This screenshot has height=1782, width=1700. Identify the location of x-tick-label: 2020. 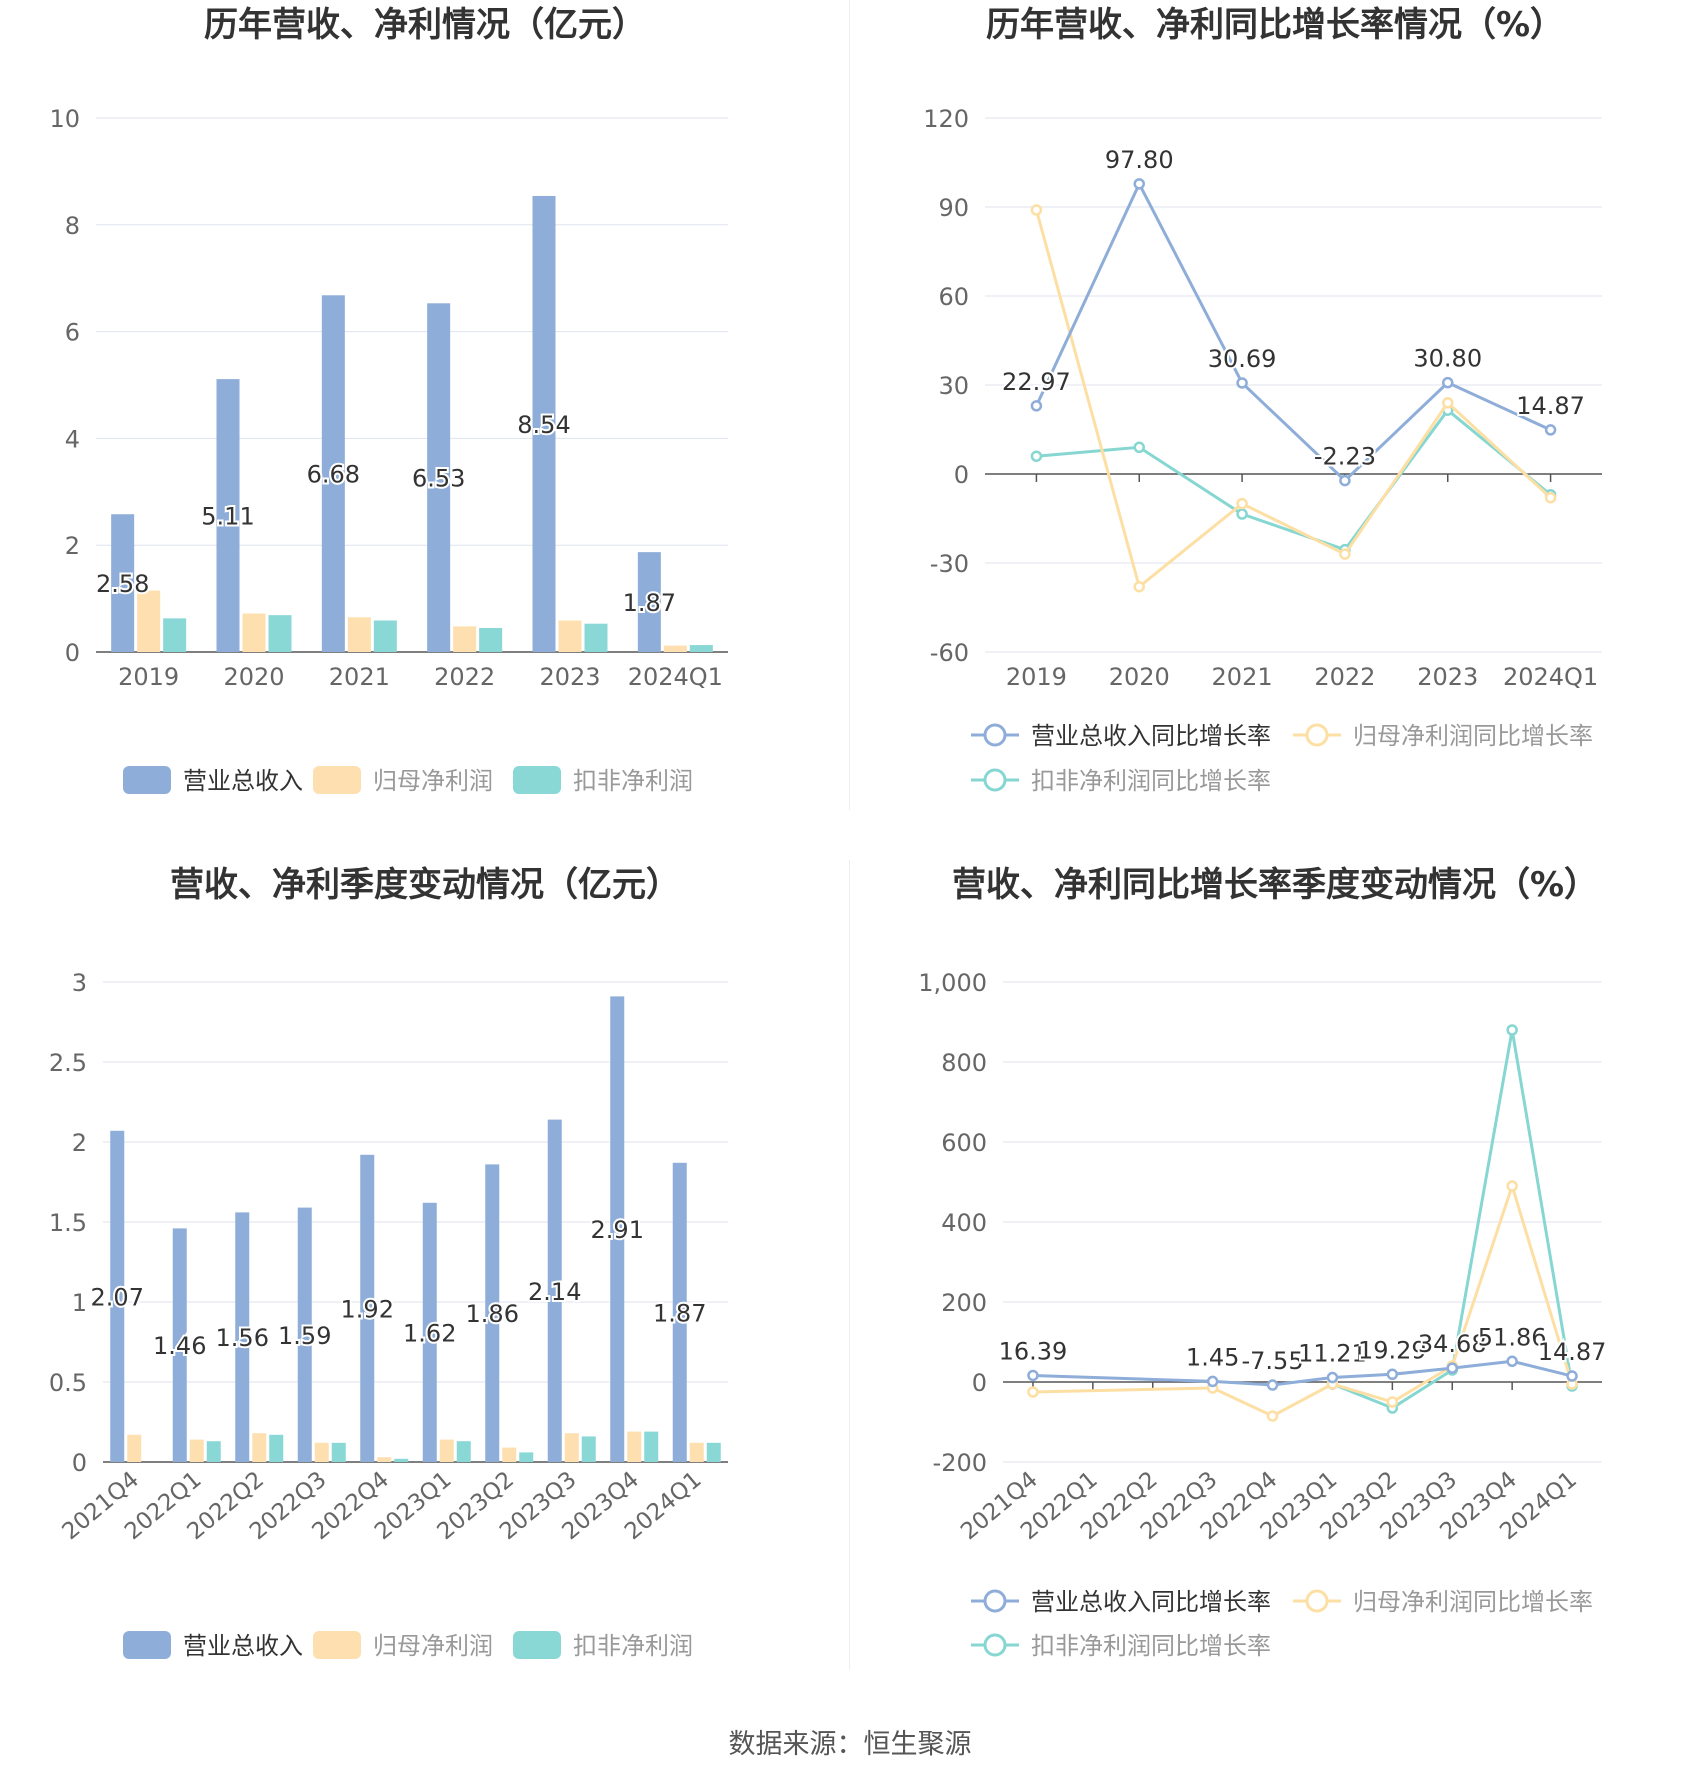
(1139, 677).